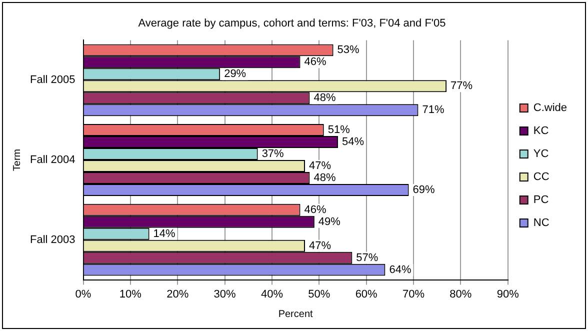  I want to click on legend-label: KC, so click(541, 131).